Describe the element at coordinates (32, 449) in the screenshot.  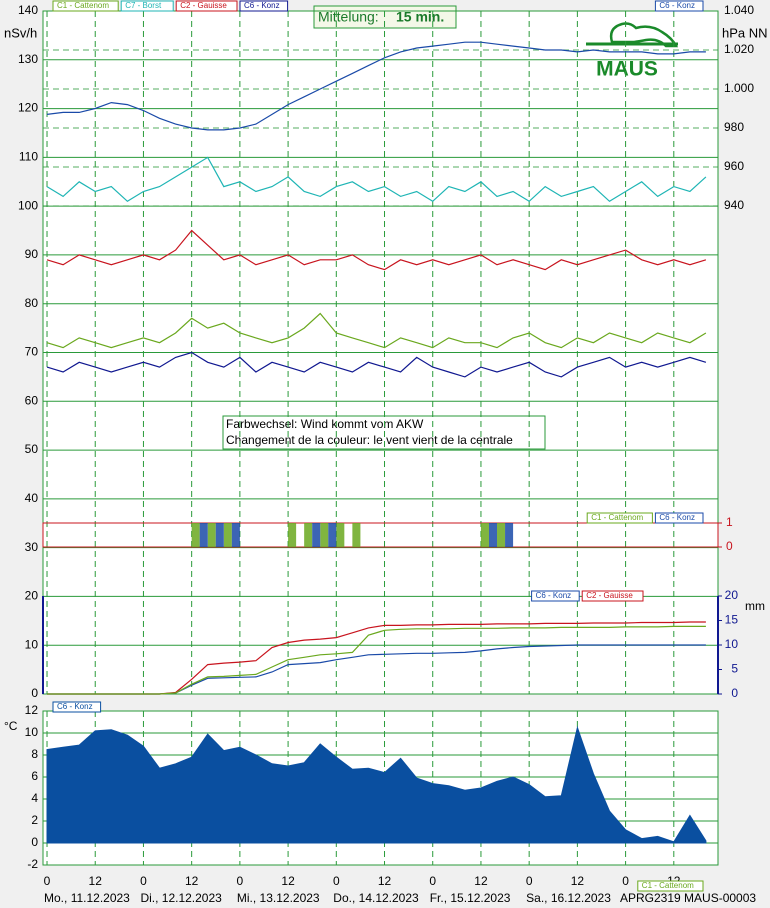
I see `y-tick-label: 50` at that location.